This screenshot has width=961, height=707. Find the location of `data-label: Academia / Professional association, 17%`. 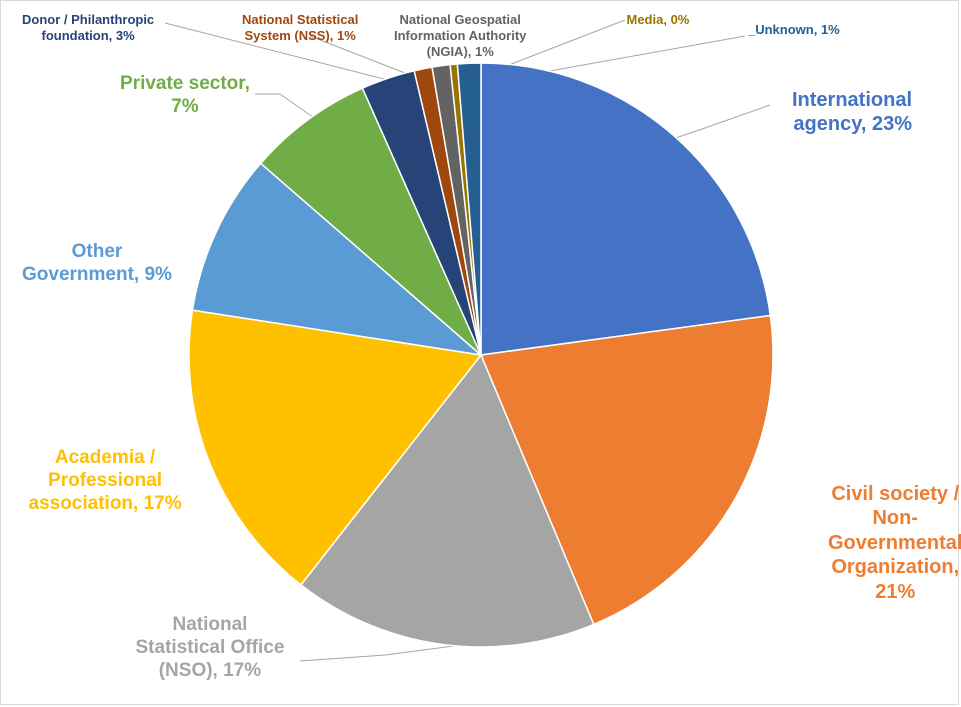

data-label: Academia / Professional association, 17% is located at coordinates (105, 481).